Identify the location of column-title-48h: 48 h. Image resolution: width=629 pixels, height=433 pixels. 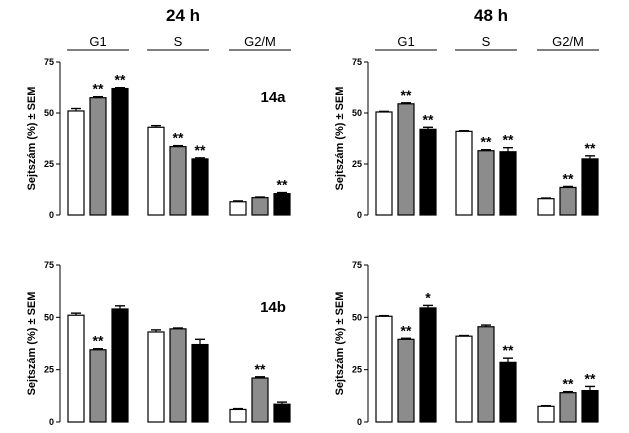
(491, 15).